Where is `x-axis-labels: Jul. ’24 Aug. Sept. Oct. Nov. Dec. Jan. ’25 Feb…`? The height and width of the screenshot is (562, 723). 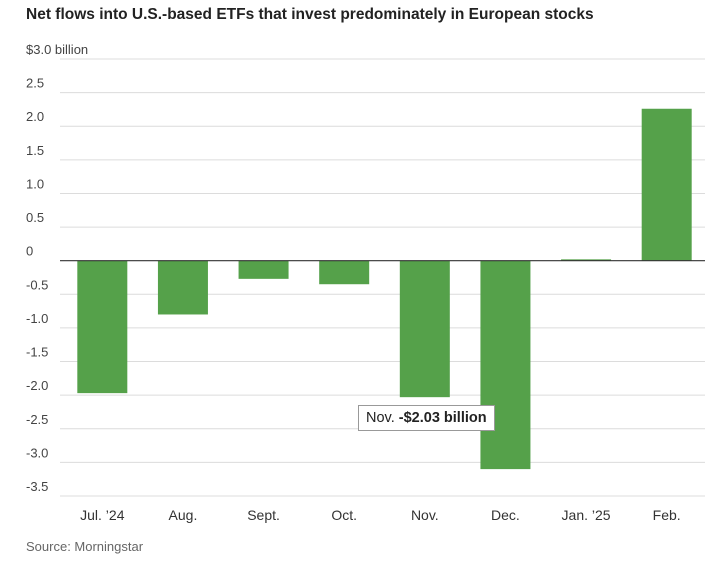
x-axis-labels: Jul. ’24 Aug. Sept. Oct. Nov. Dec. Jan. ’25 Feb… is located at coordinates (380, 515).